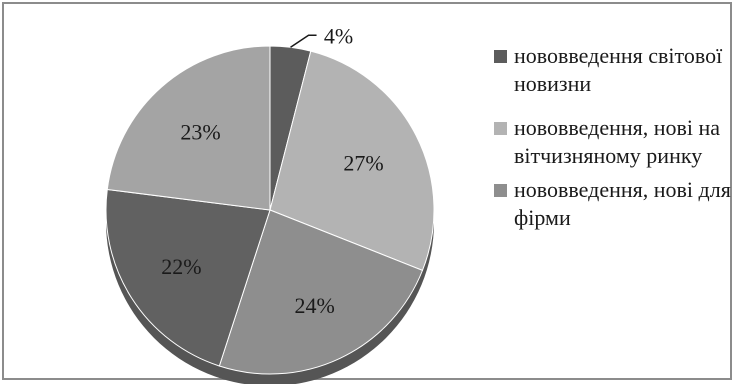 The width and height of the screenshot is (736, 384). I want to click on slice-label-3: 22%, so click(181, 266).